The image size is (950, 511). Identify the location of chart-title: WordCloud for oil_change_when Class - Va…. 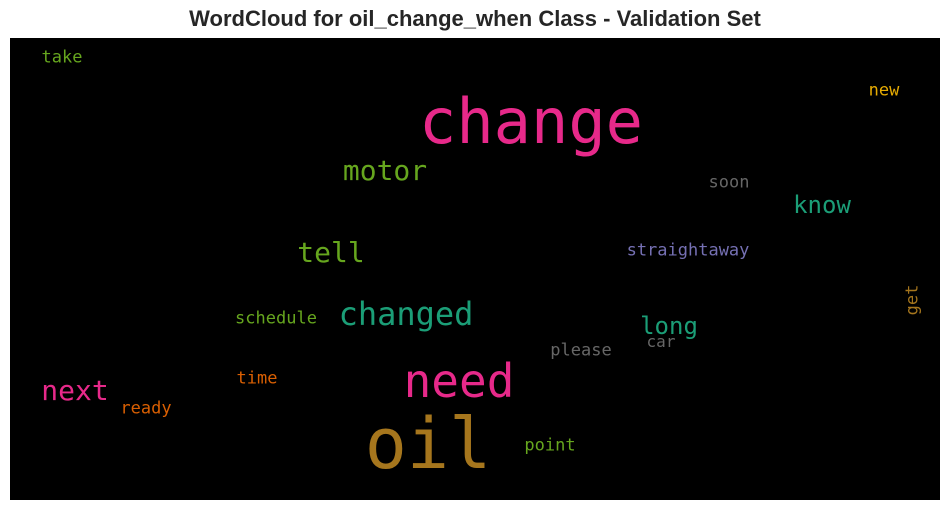
(475, 18).